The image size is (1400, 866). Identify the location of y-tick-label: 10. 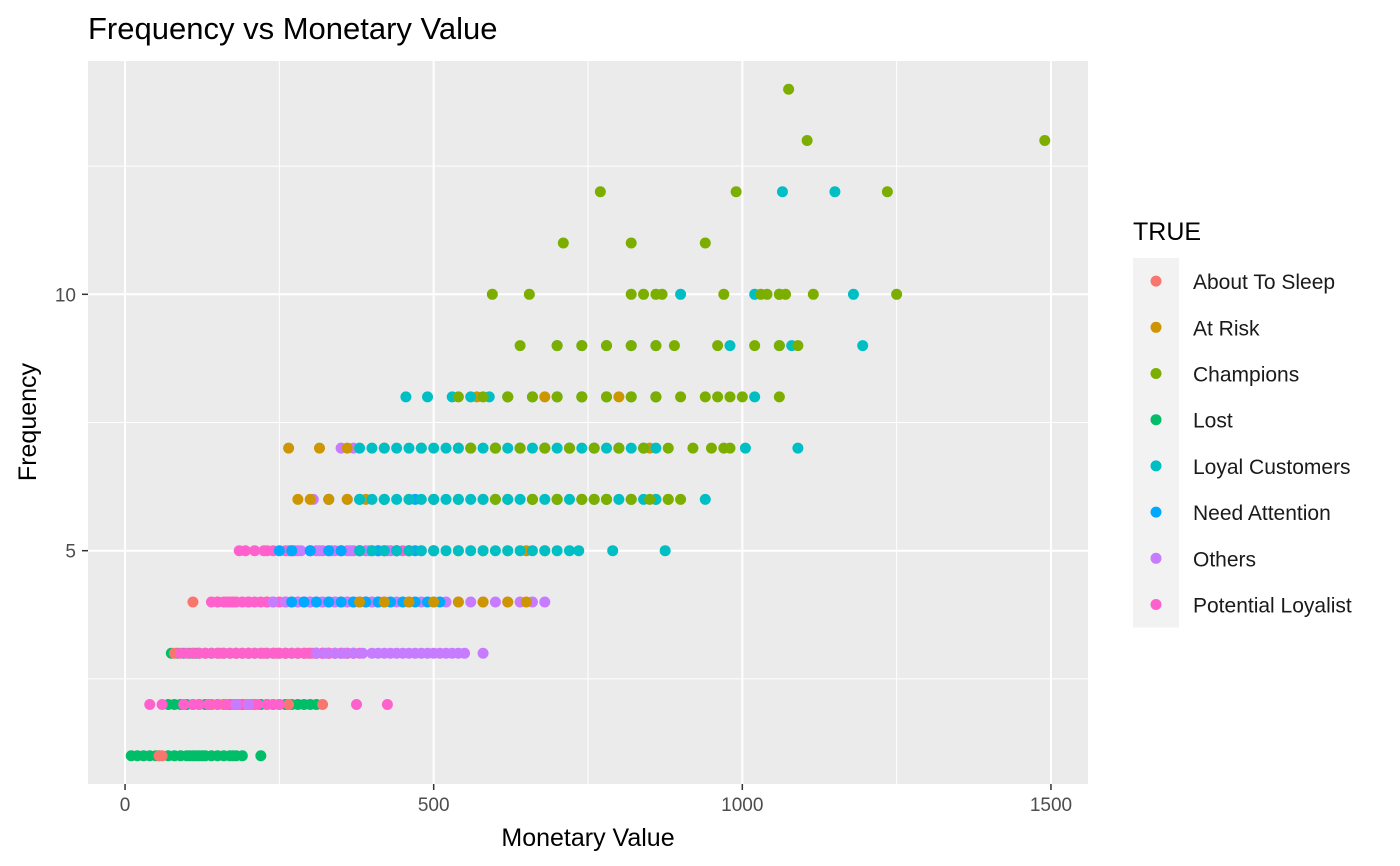
(65, 295).